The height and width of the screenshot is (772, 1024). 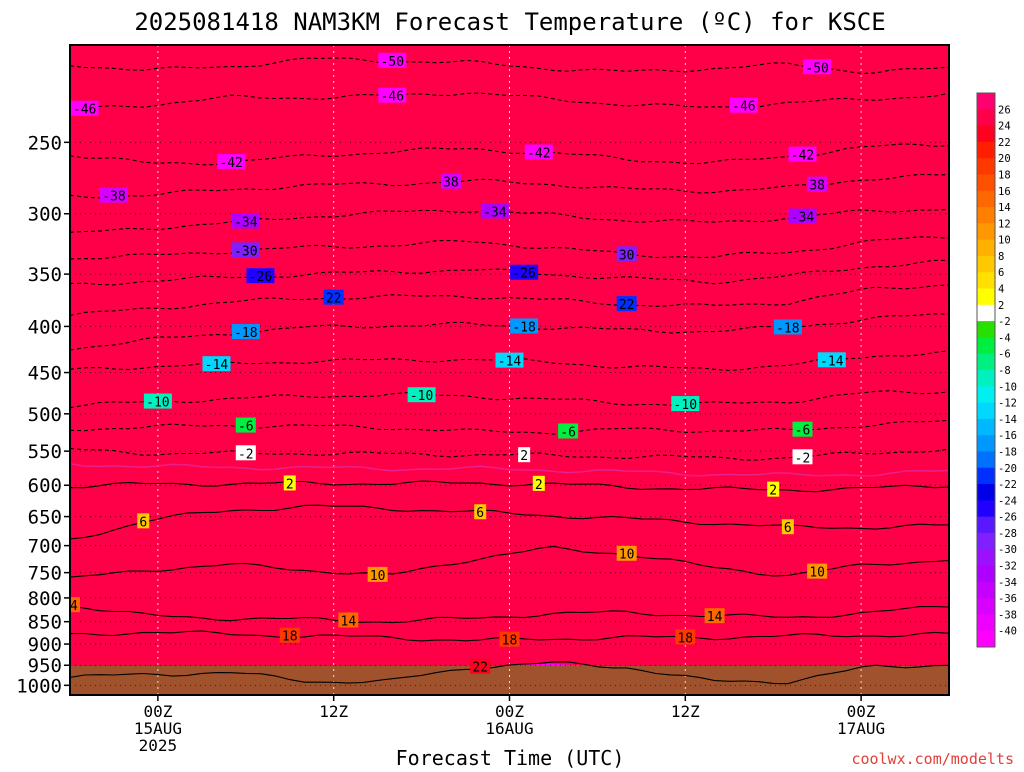 I want to click on pressure-tick-label: 950, so click(x=45, y=666).